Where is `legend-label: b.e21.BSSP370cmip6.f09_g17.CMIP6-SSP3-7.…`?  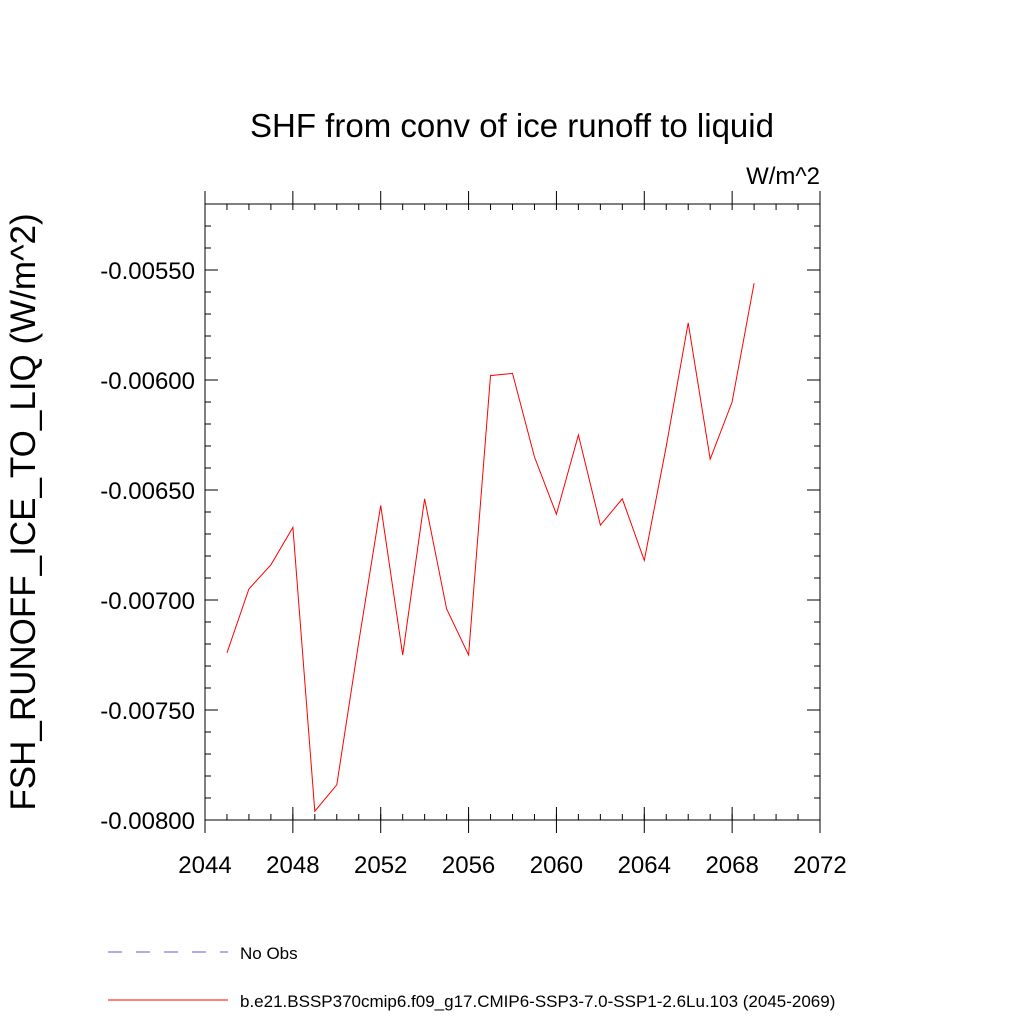
legend-label: b.e21.BSSP370cmip6.f09_g17.CMIP6-SSP3-7.… is located at coordinates (537, 1001).